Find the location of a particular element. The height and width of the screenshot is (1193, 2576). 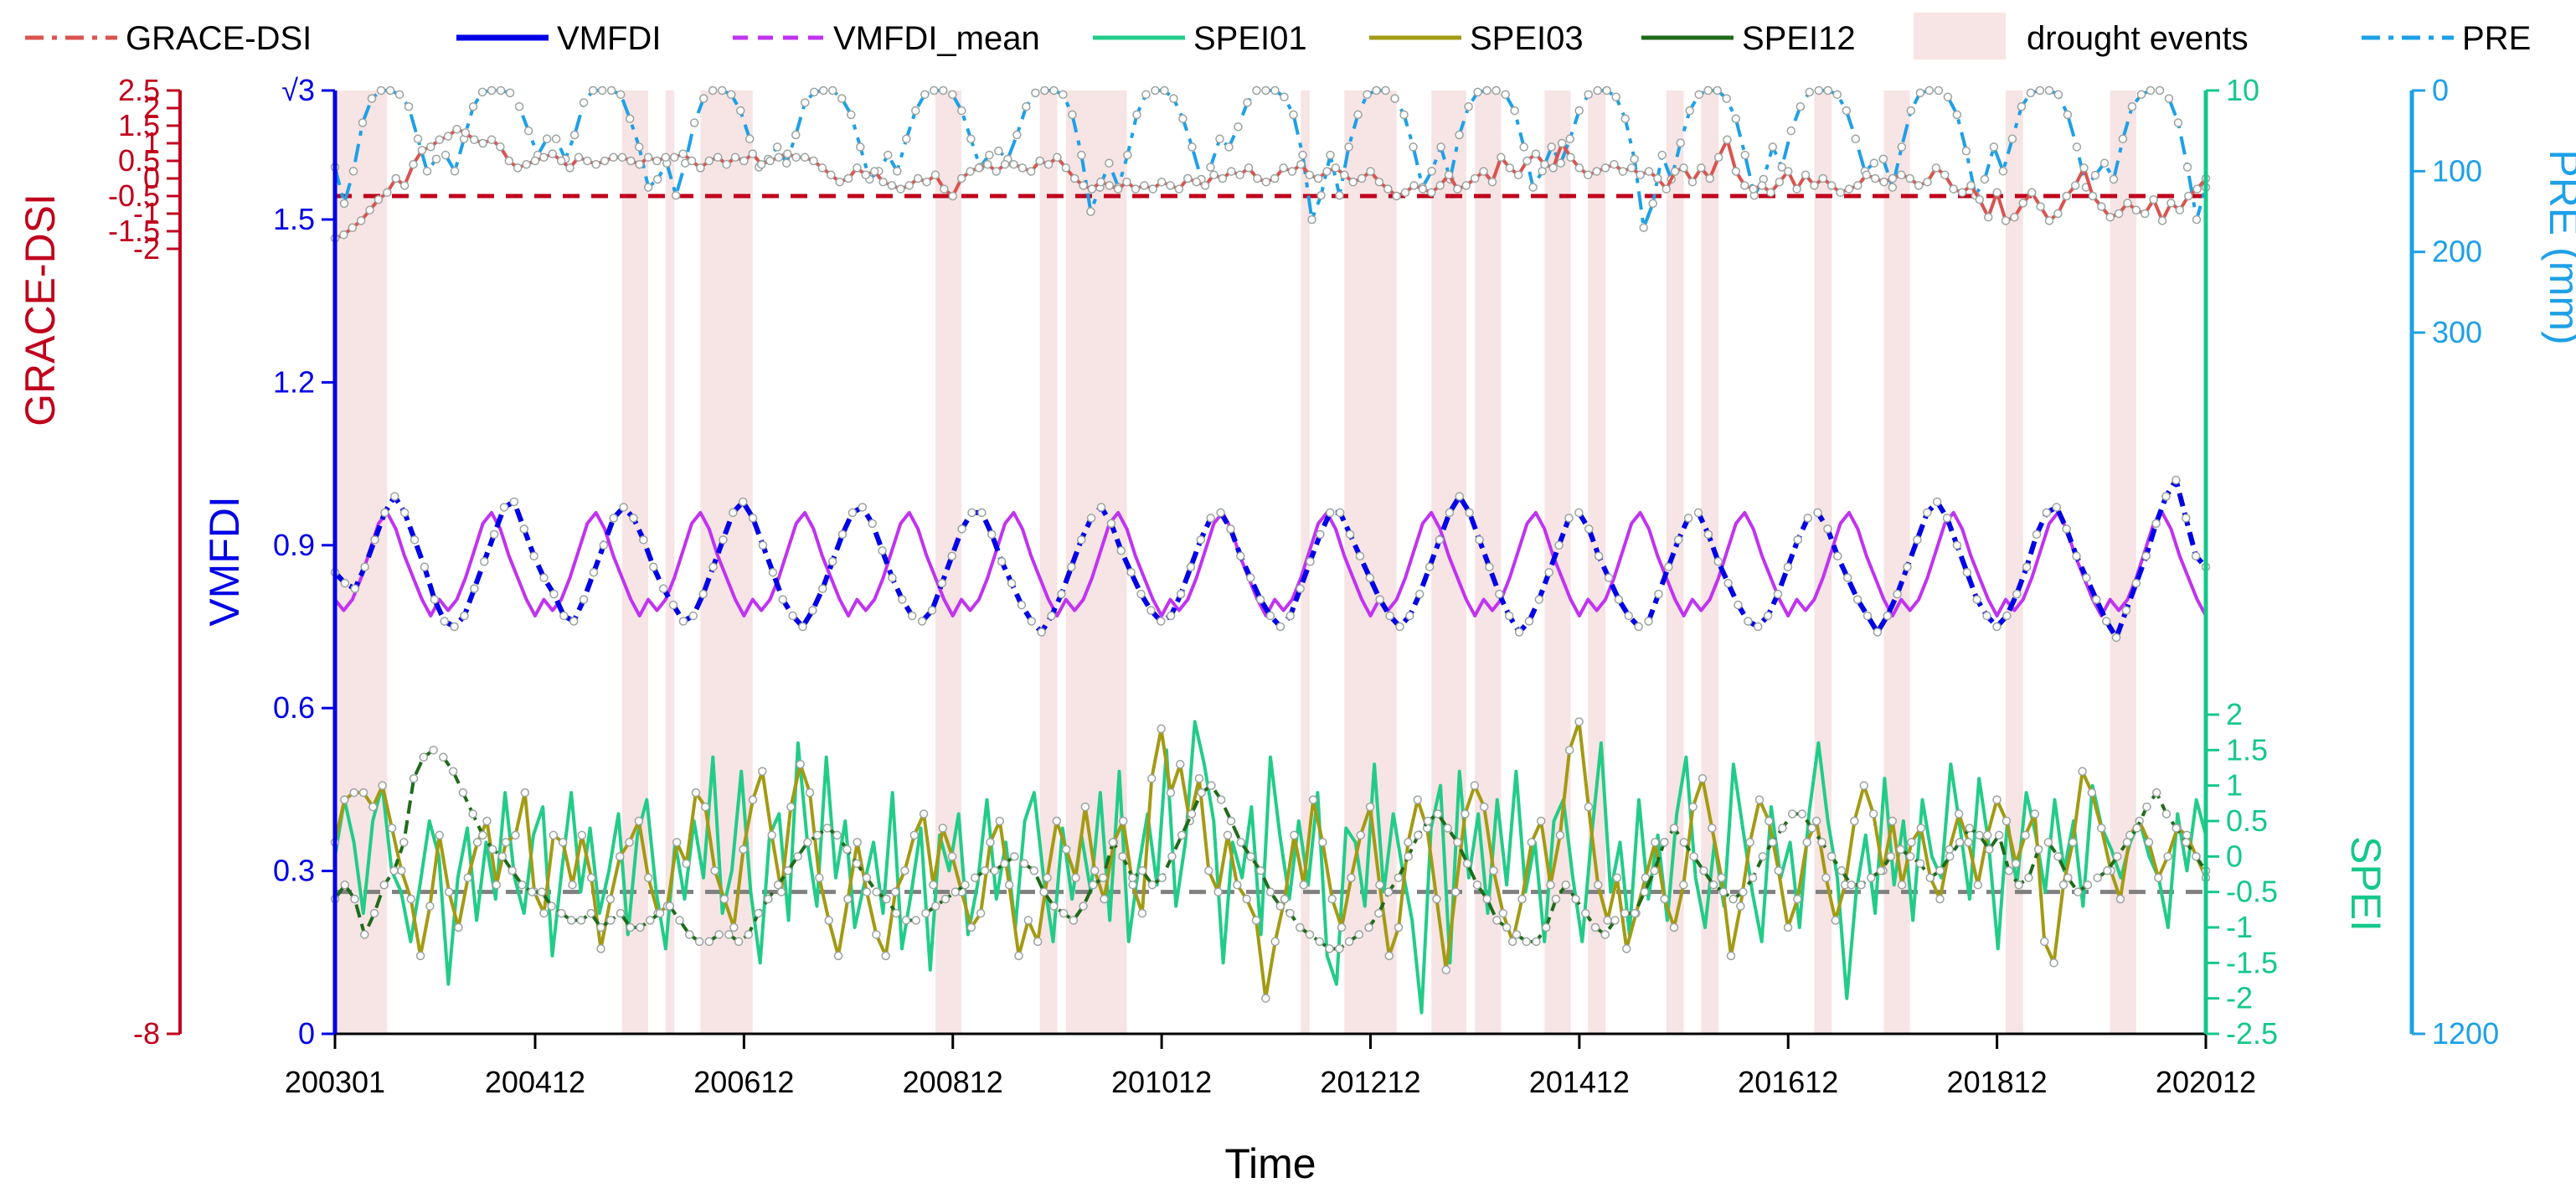

grace_dsi-tick-label: -8 is located at coordinates (146, 1033).